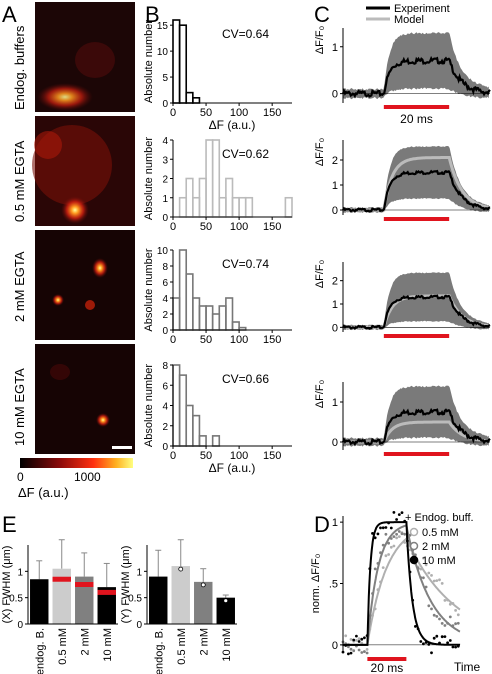  What do you see at coordinates (87, 477) in the screenshot?
I see `colorbar-max: 1000` at bounding box center [87, 477].